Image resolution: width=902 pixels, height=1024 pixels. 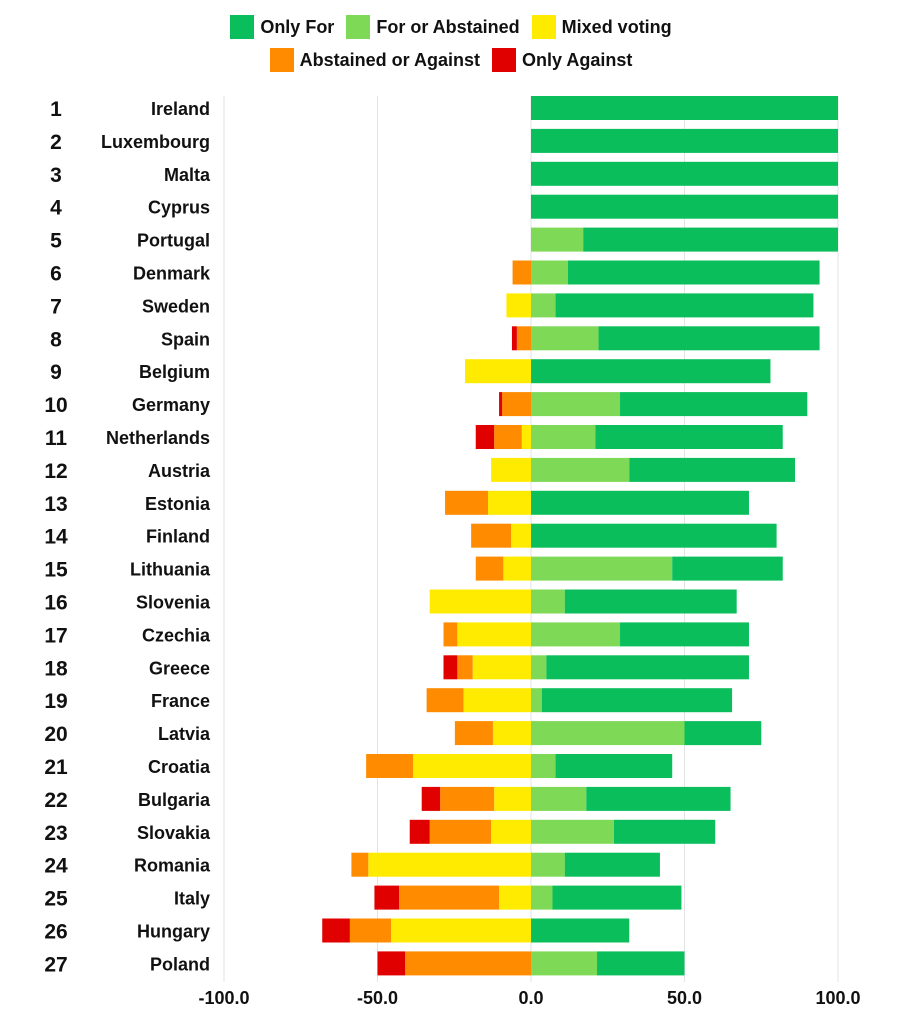 I want to click on country-label: Malta, so click(x=187, y=175).